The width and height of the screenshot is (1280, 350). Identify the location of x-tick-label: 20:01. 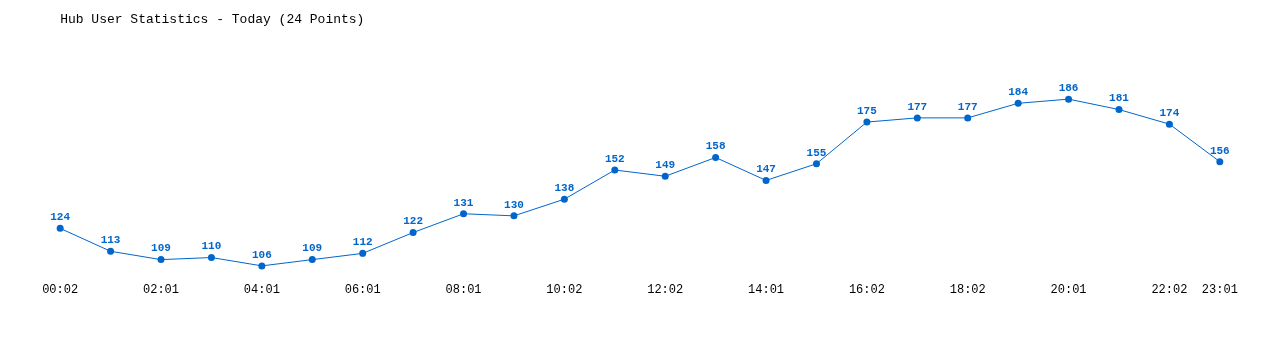
(1068, 290).